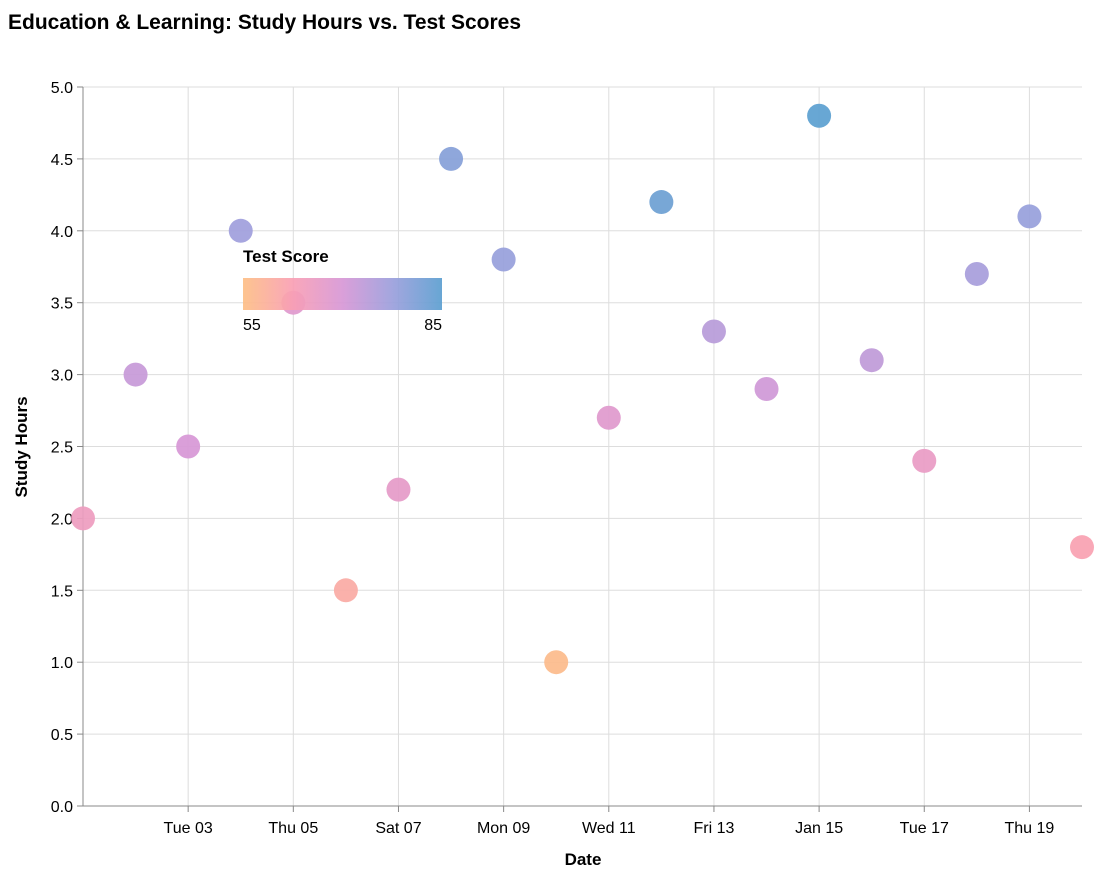 The height and width of the screenshot is (885, 1106). Describe the element at coordinates (609, 828) in the screenshot. I see `x-tick-label: Wed 11` at that location.